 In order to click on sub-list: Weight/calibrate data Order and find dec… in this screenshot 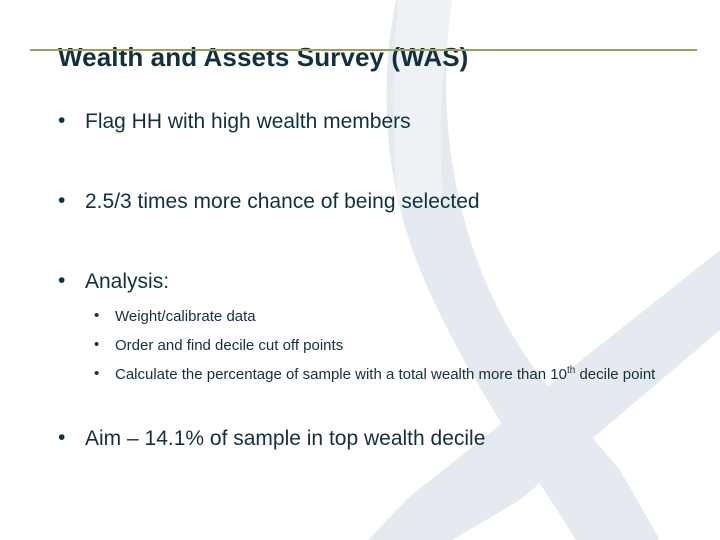, I will do `click(360, 345)`.